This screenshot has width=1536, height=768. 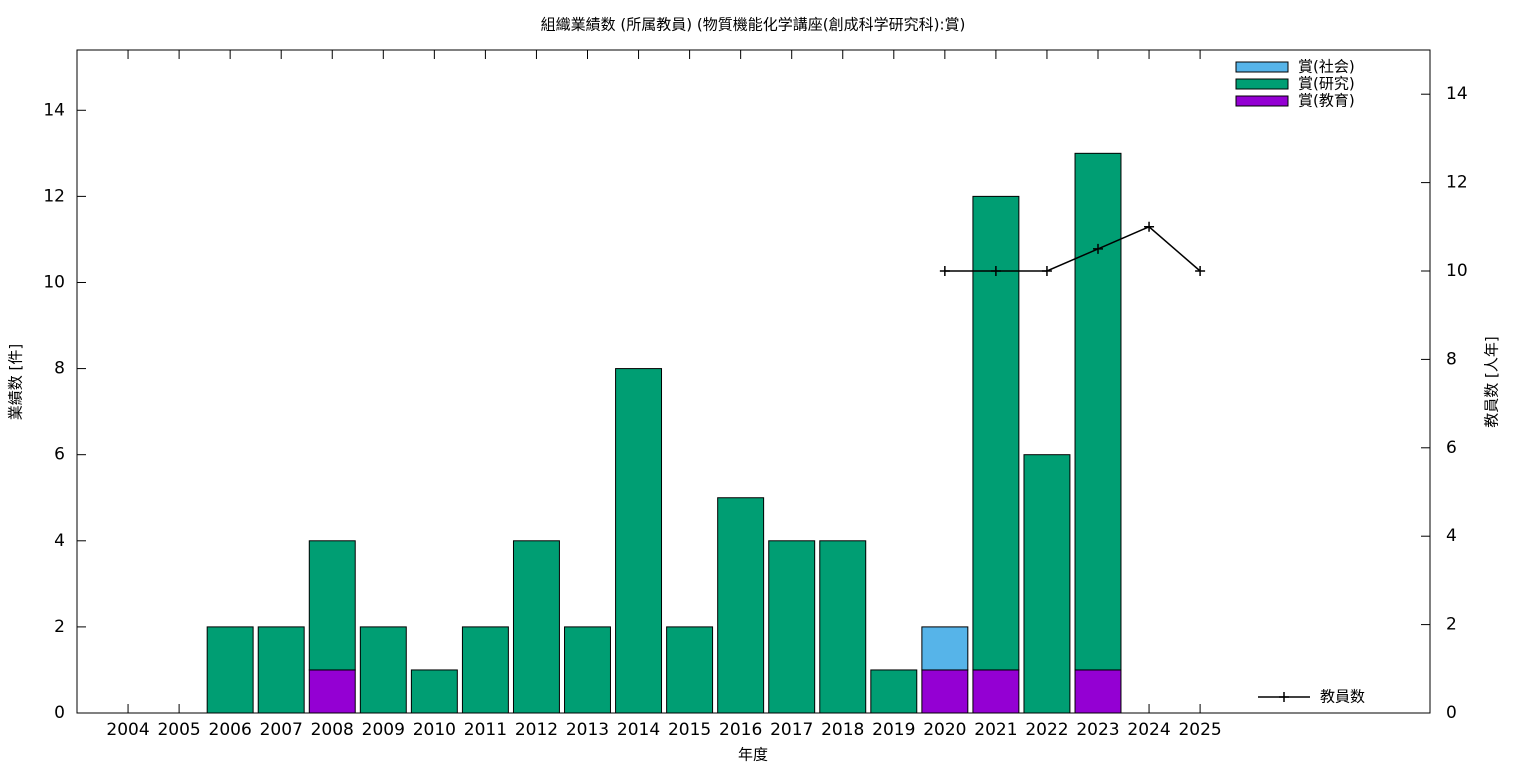 What do you see at coordinates (1451, 625) in the screenshot?
I see `y2-tick-label: 2` at bounding box center [1451, 625].